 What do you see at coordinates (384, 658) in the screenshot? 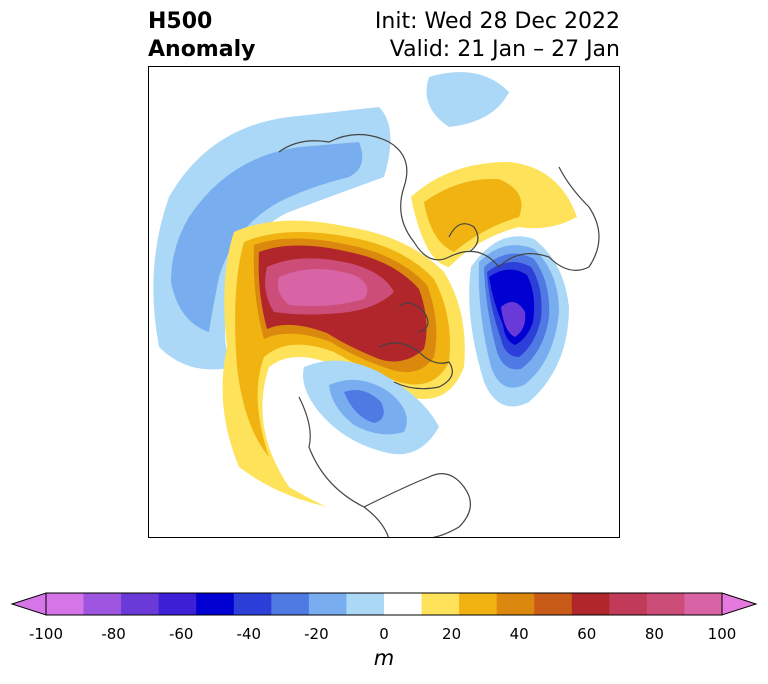
I see `colorbar-unit: m` at bounding box center [384, 658].